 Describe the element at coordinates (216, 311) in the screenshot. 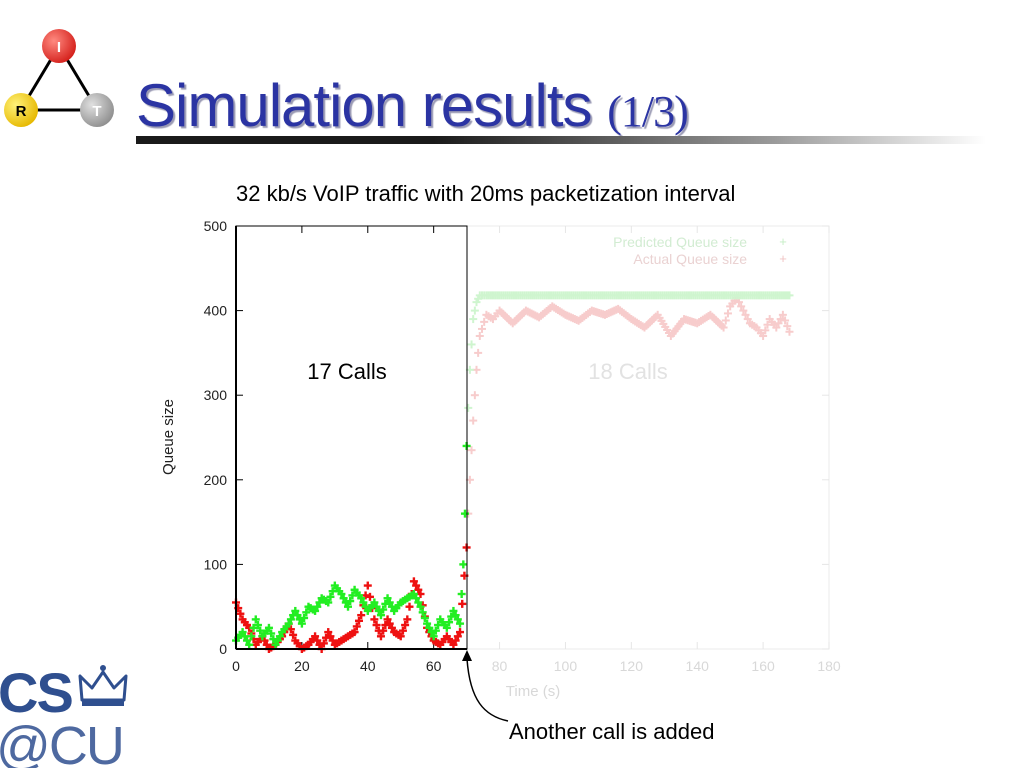

I see `y-tick-label: 400` at that location.